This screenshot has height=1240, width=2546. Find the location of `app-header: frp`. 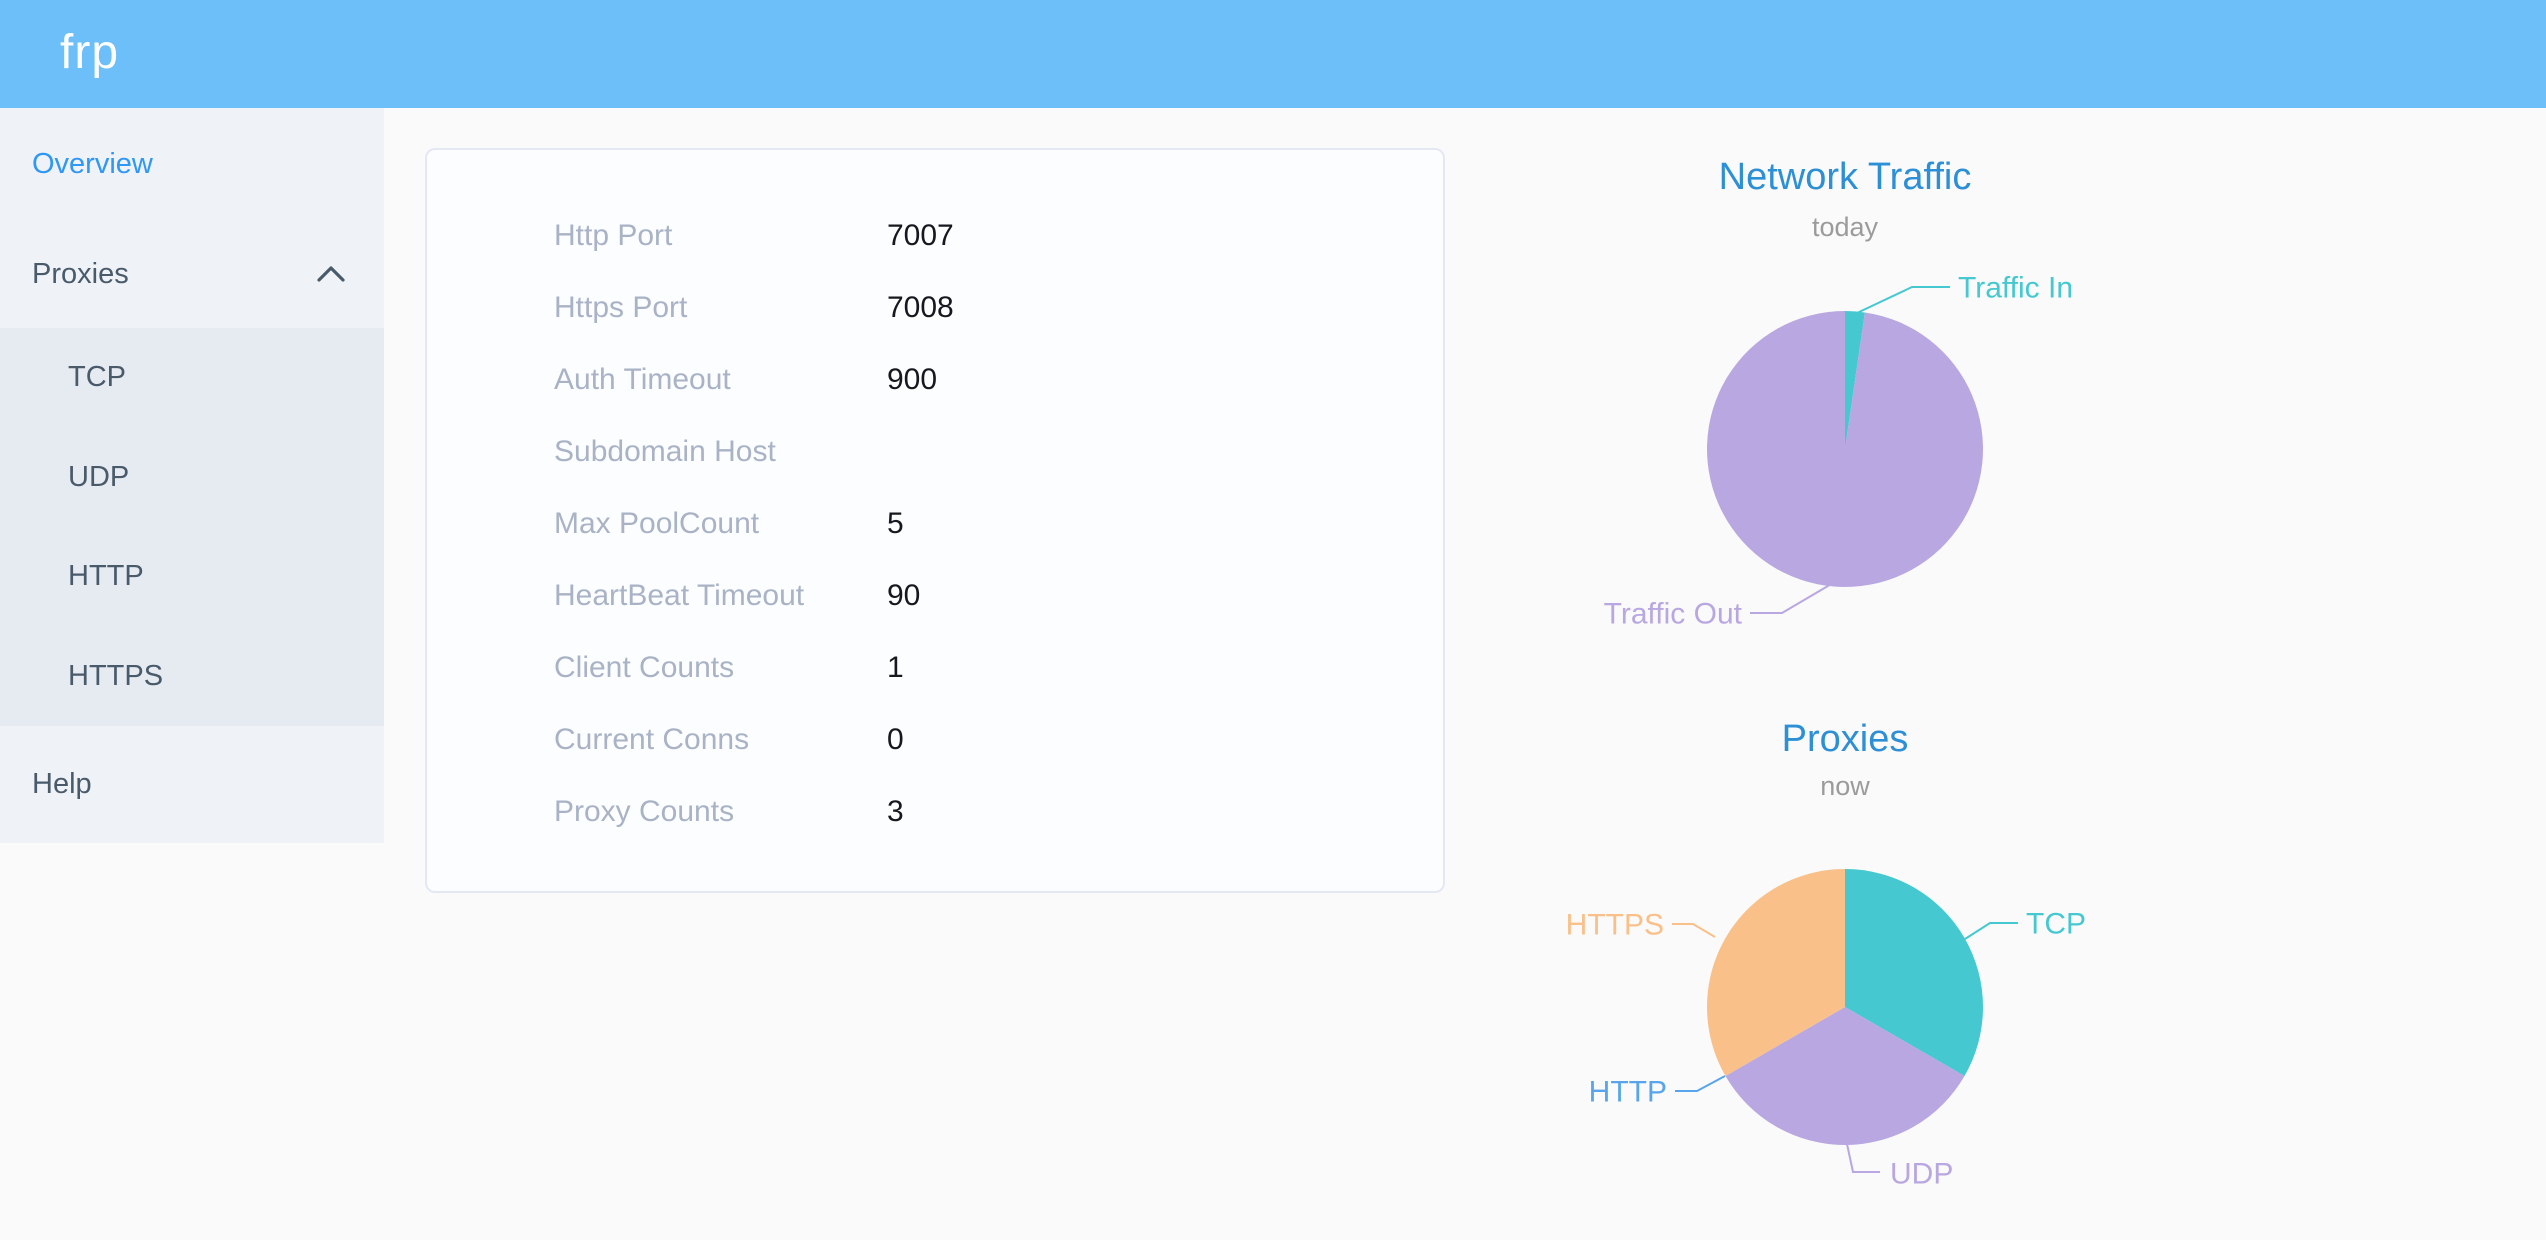

app-header: frp is located at coordinates (1273, 54).